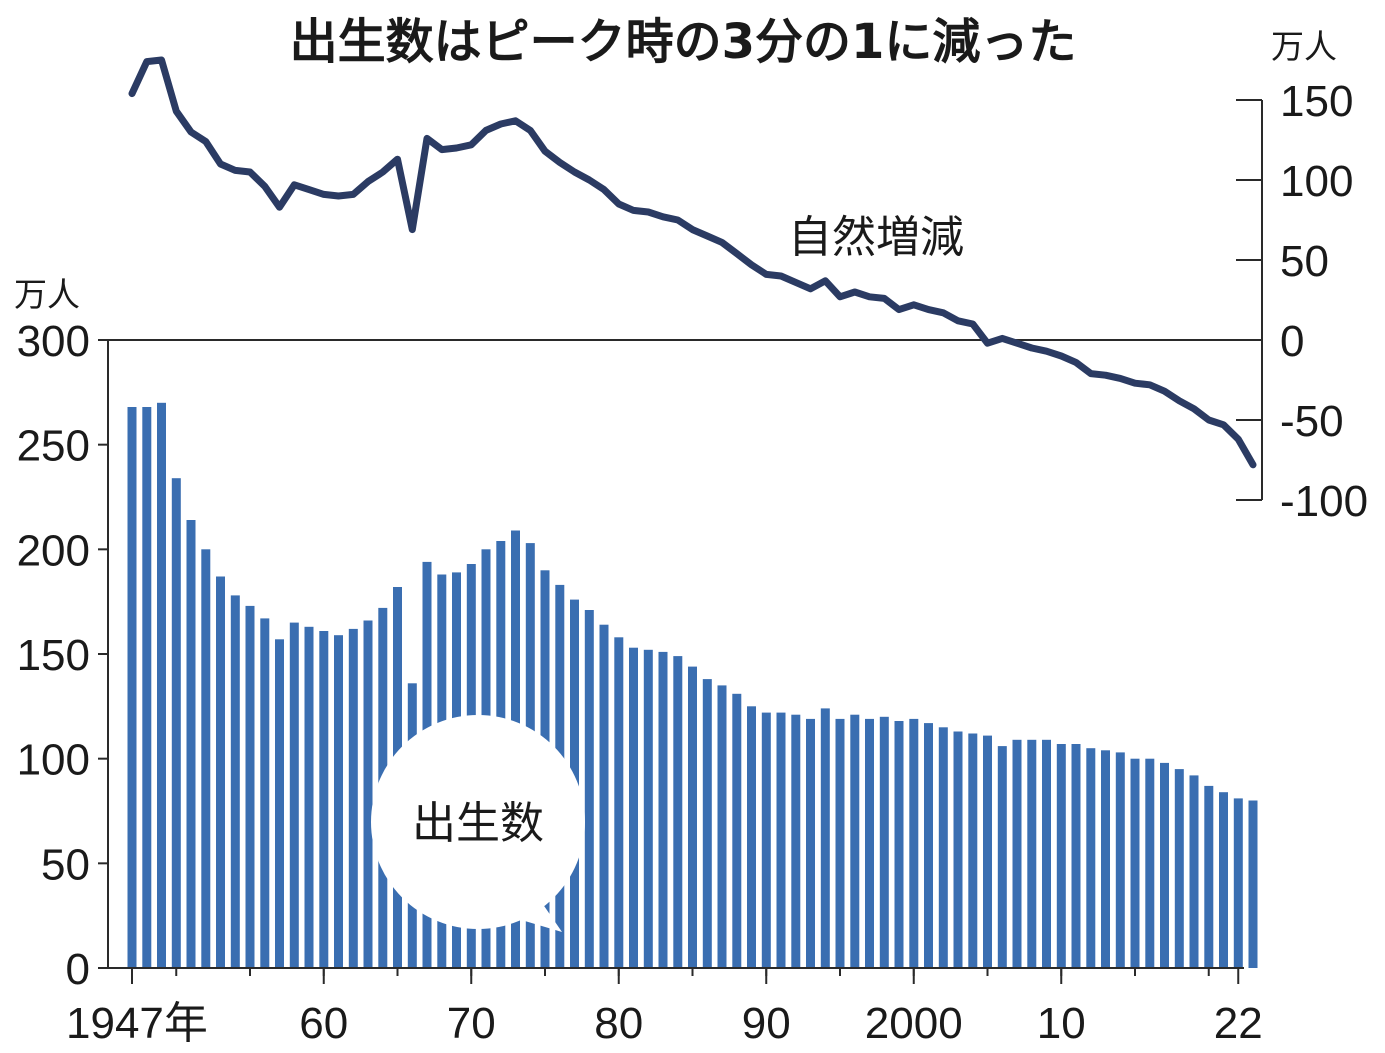 The image size is (1385, 1053). Describe the element at coordinates (323, 1023) in the screenshot. I see `x-tick-label-1960: 60` at that location.